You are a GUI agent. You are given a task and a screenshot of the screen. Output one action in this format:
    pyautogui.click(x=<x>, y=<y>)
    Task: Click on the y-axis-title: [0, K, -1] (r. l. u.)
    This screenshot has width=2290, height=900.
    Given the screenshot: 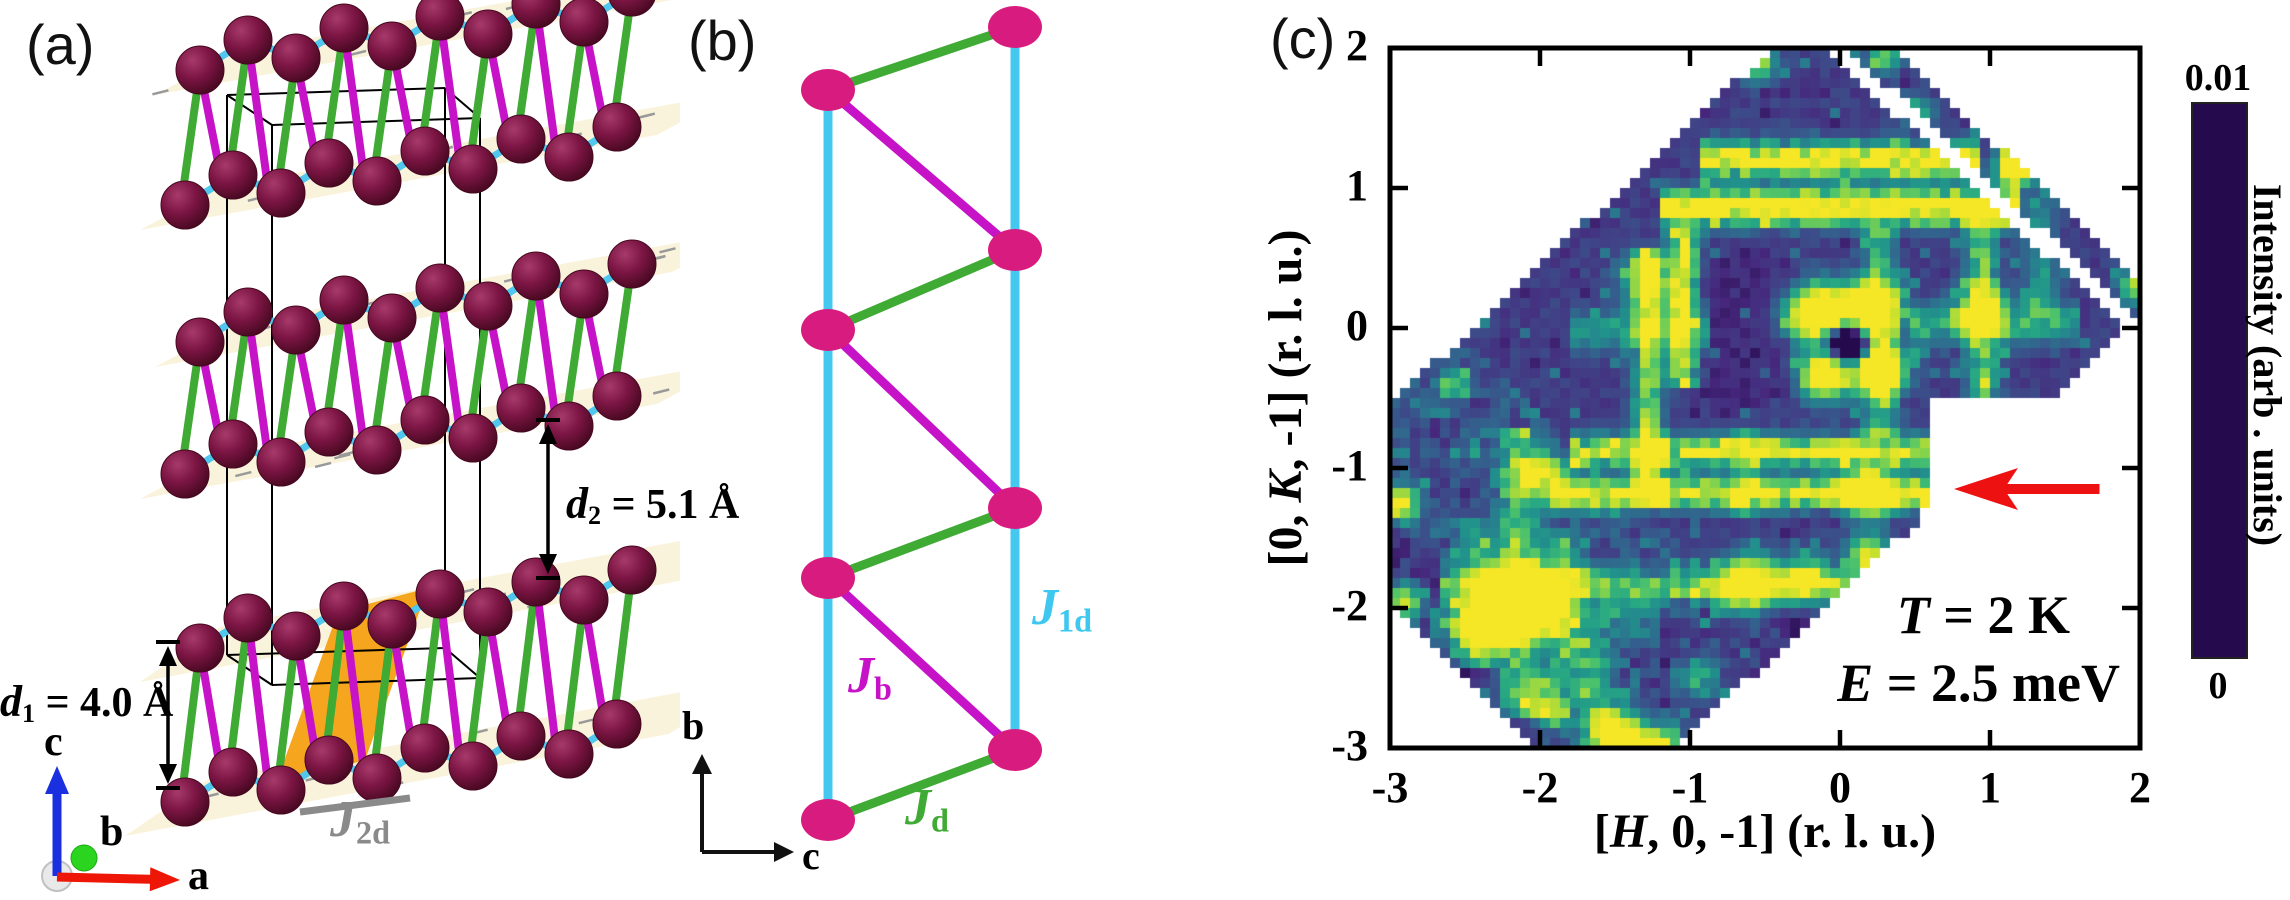 What is the action you would take?
    pyautogui.click(x=1285, y=398)
    